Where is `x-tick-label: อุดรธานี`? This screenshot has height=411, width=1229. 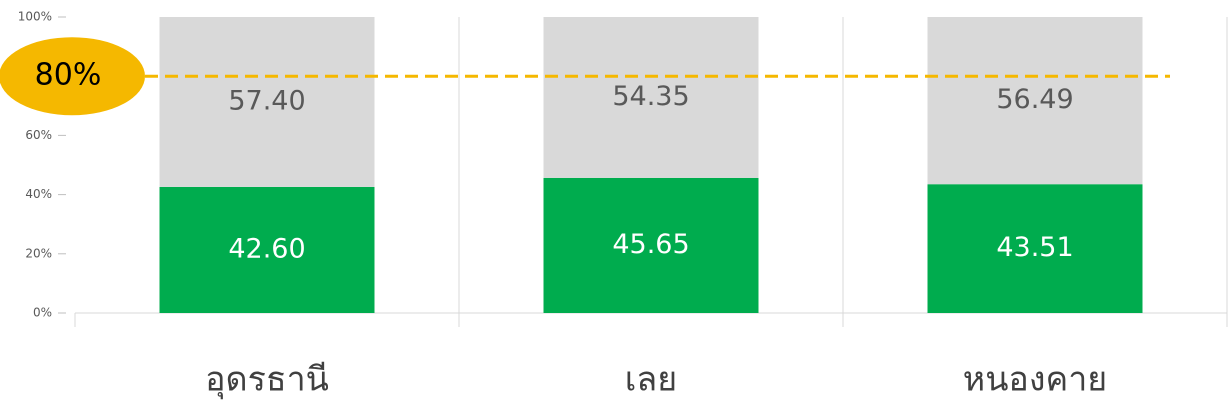 x-tick-label: อุดรธานี is located at coordinates (267, 380).